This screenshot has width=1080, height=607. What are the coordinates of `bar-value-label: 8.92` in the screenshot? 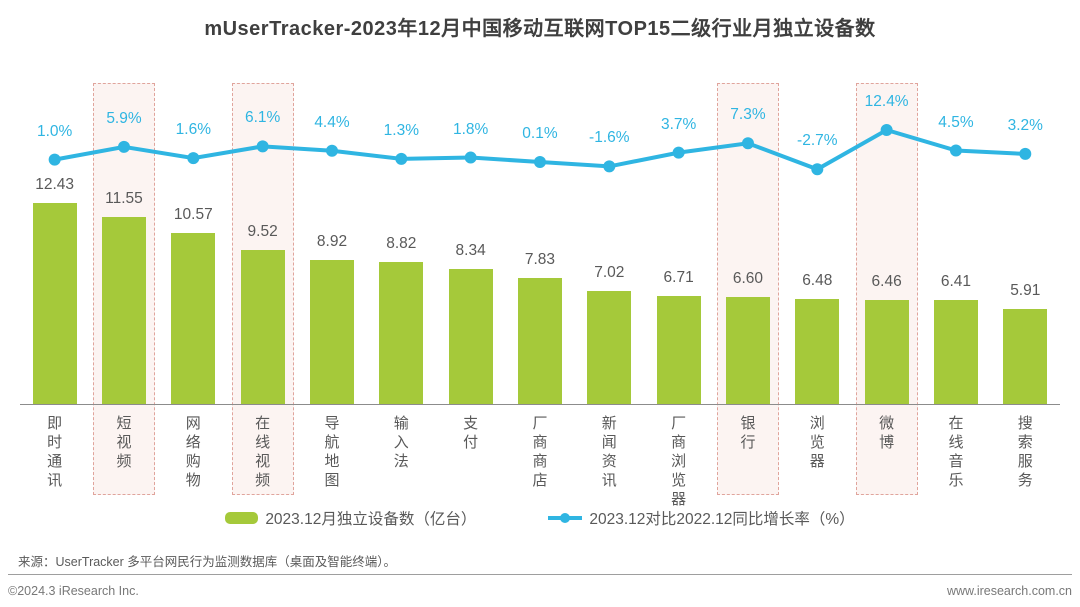 It's located at (332, 241).